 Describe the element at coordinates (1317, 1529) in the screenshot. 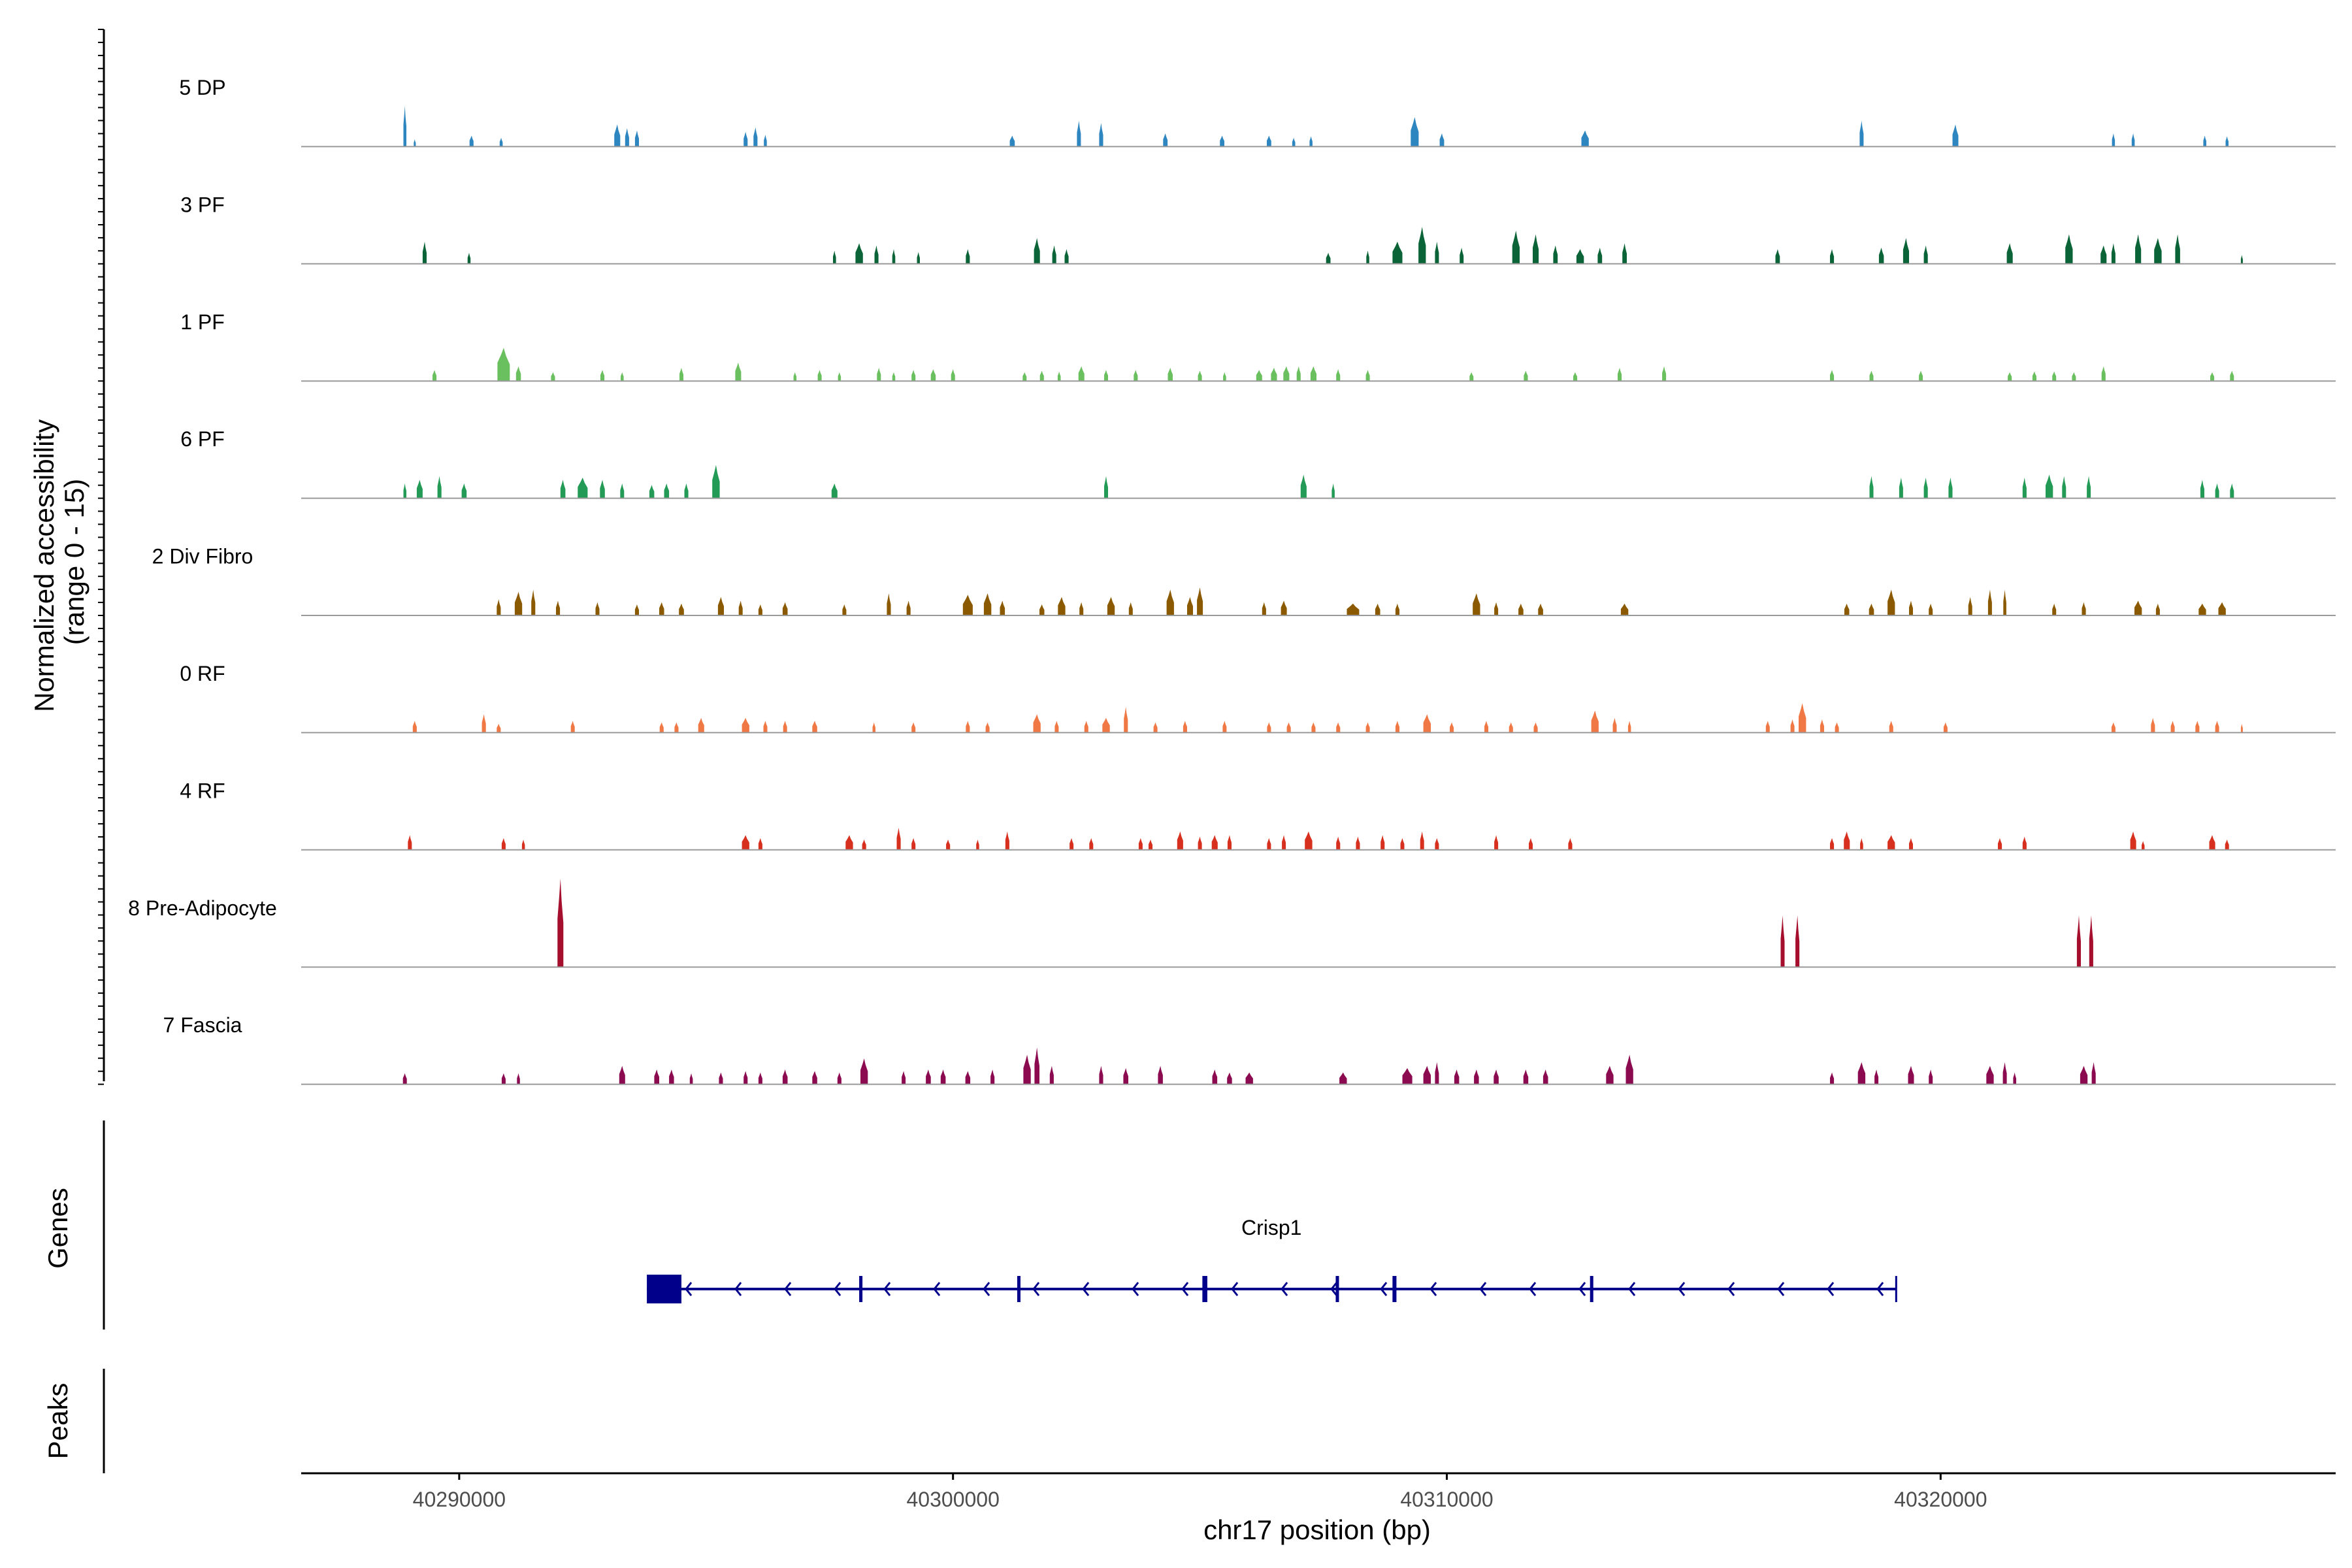

I see `x-axis-title: chr17 position (bp)` at that location.